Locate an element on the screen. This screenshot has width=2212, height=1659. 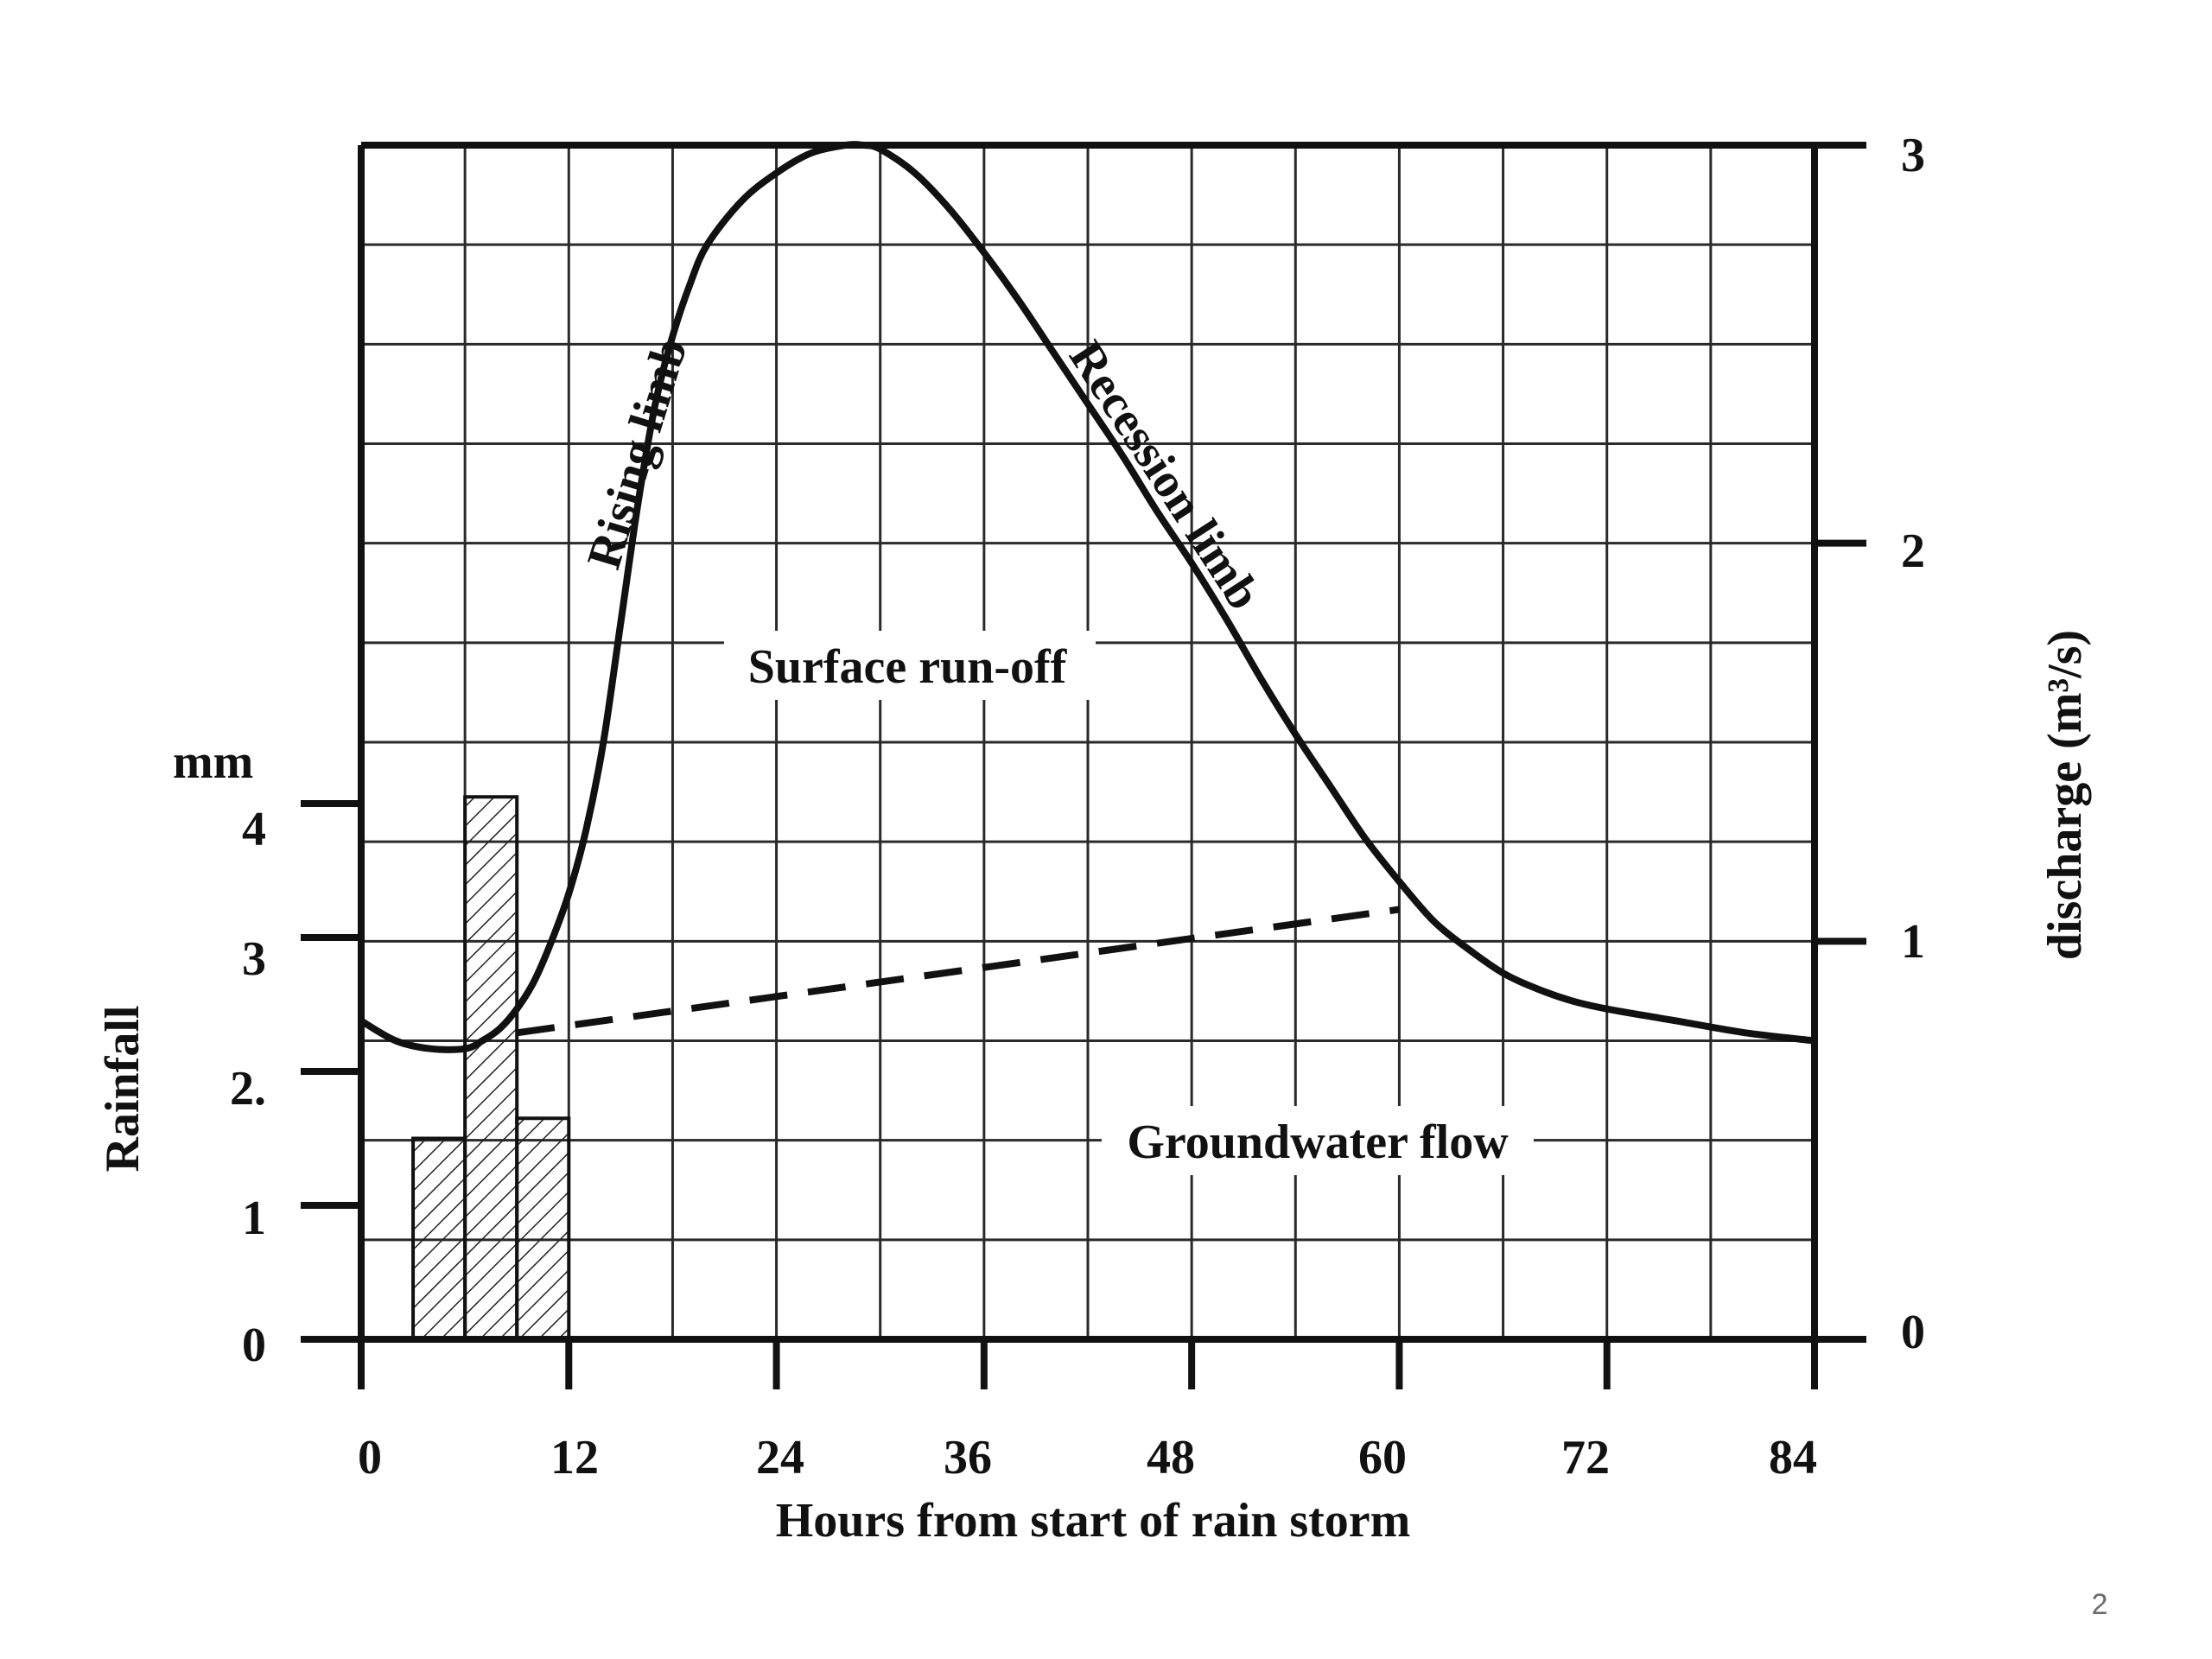
left-axis-tick-labels: 0 1 2. 3 4 is located at coordinates (248, 1087).